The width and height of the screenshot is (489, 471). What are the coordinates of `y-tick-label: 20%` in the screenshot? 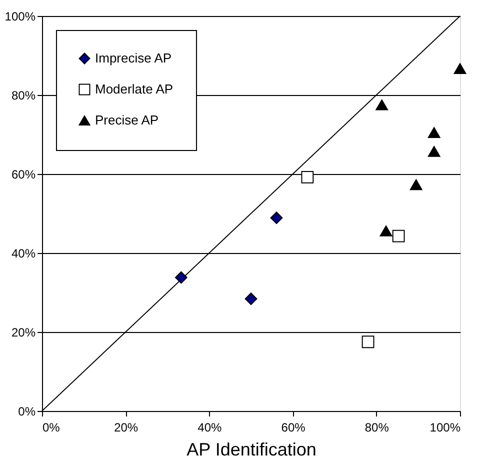 It's located at (23, 333).